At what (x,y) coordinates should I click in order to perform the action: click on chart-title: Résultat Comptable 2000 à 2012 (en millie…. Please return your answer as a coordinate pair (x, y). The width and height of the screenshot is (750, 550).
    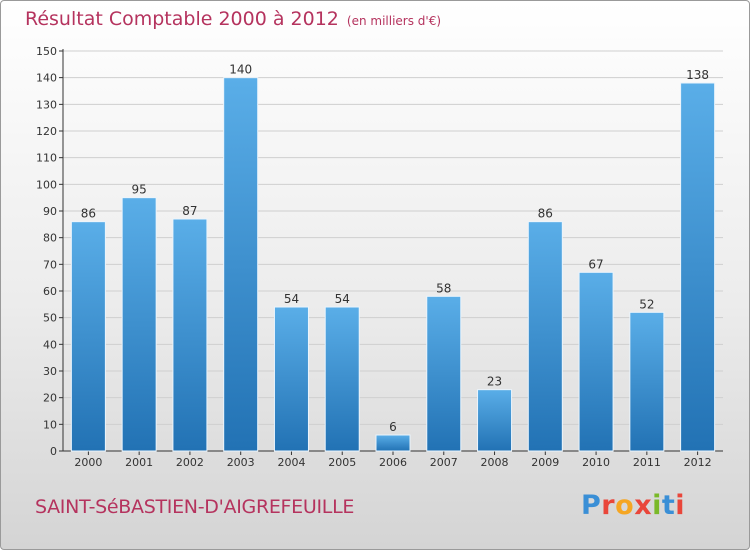
    Looking at the image, I should click on (233, 19).